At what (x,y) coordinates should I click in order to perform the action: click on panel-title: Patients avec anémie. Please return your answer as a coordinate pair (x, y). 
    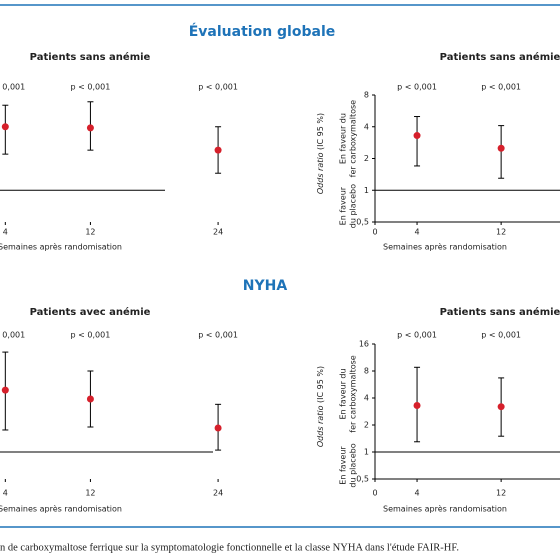
    Looking at the image, I should click on (90, 312).